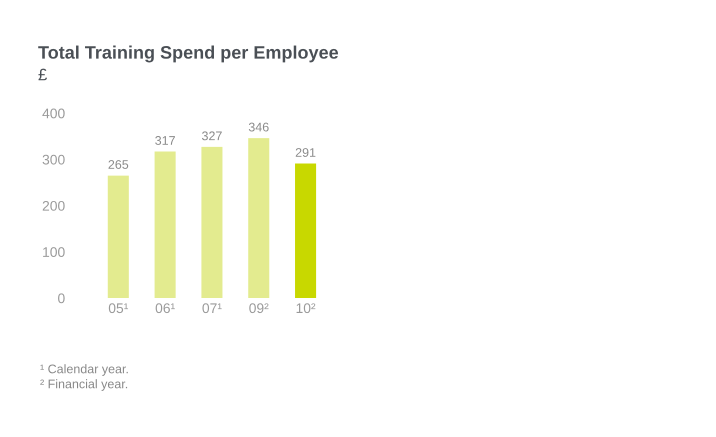  Describe the element at coordinates (212, 308) in the screenshot. I see `x-tick-label: 07¹` at that location.